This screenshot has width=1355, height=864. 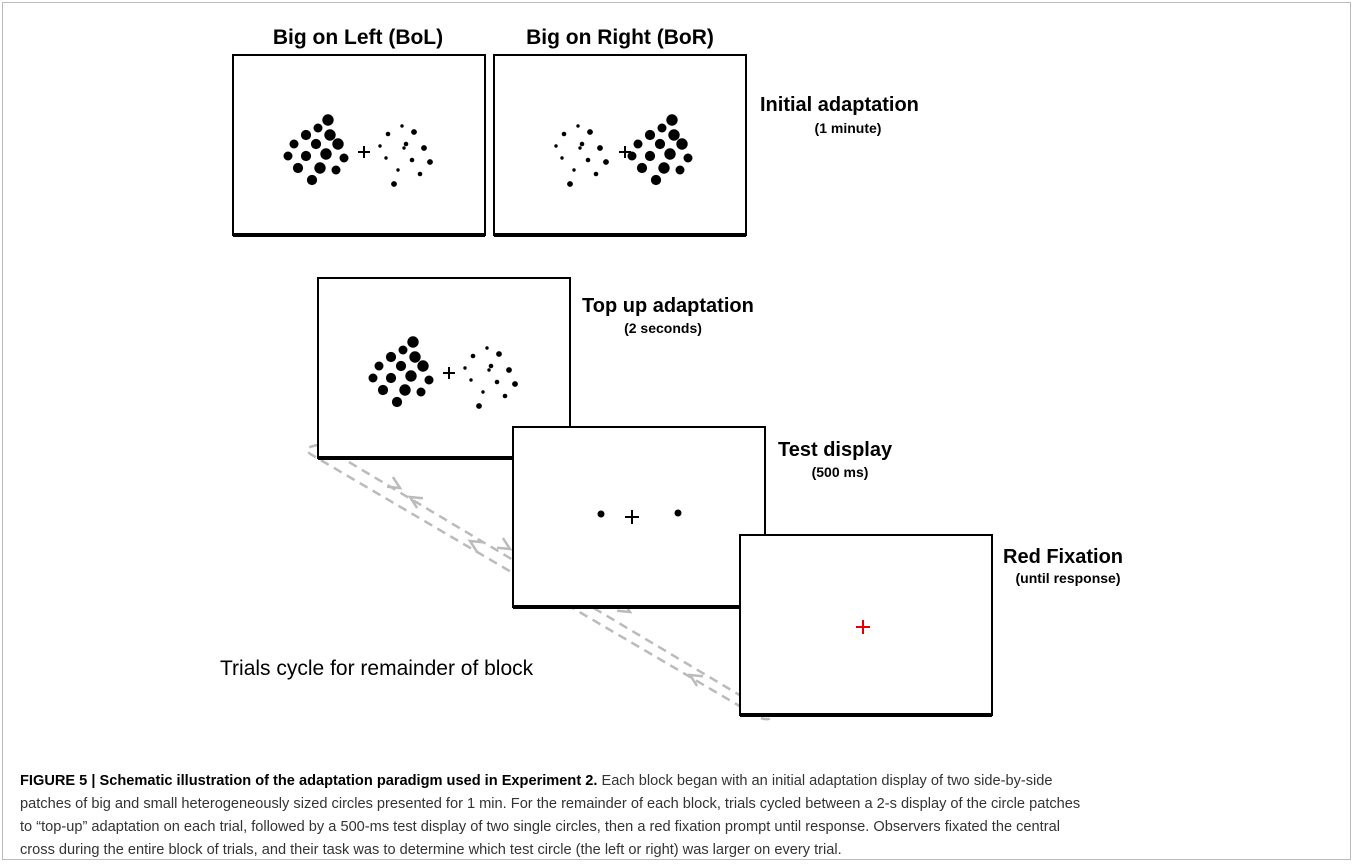 I want to click on stage-duration: (until response), so click(x=1067, y=578).